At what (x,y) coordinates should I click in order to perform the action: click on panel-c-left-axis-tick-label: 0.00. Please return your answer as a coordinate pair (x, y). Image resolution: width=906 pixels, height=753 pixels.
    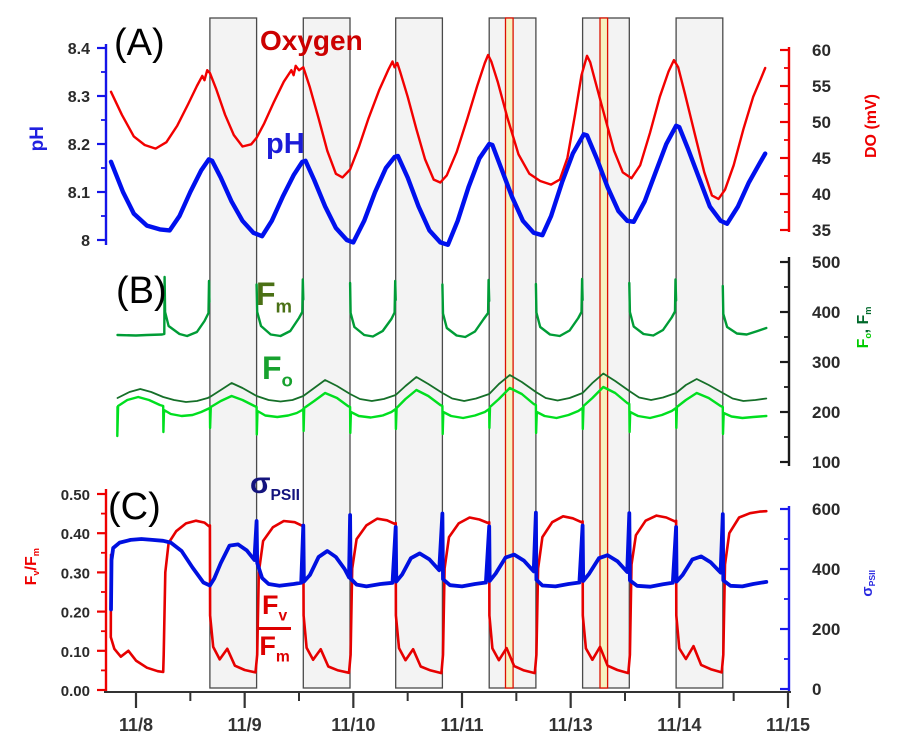
    Looking at the image, I should click on (75, 691).